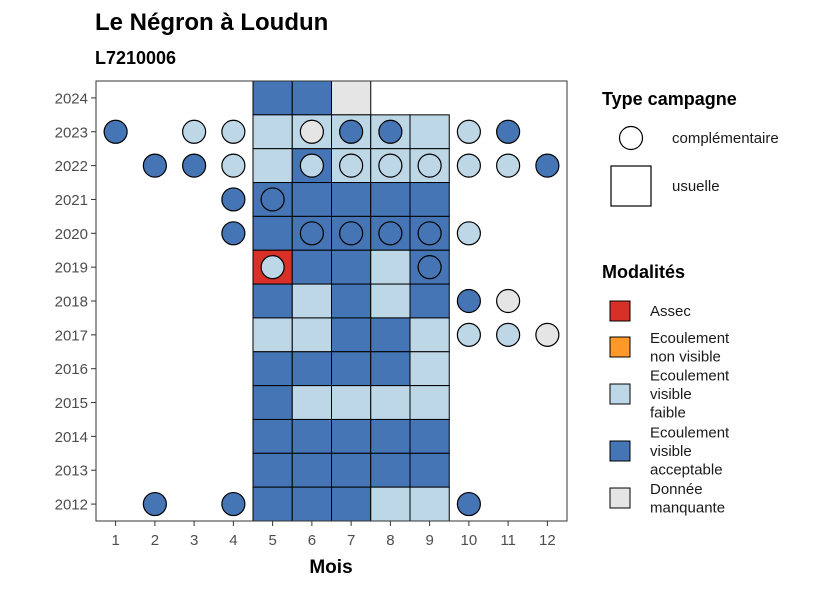  I want to click on x-tick-label-3: 3, so click(194, 540).